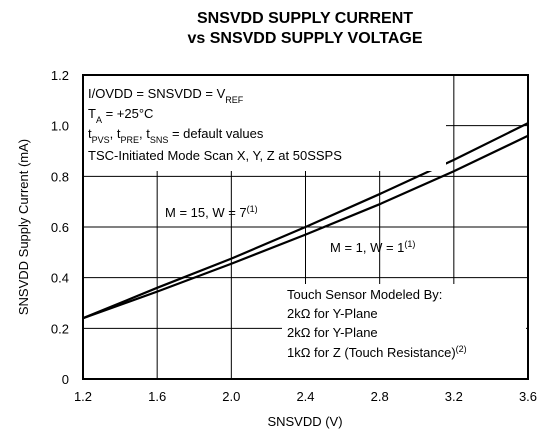 Image resolution: width=547 pixels, height=438 pixels. I want to click on y-tick-label: 0, so click(65, 379).